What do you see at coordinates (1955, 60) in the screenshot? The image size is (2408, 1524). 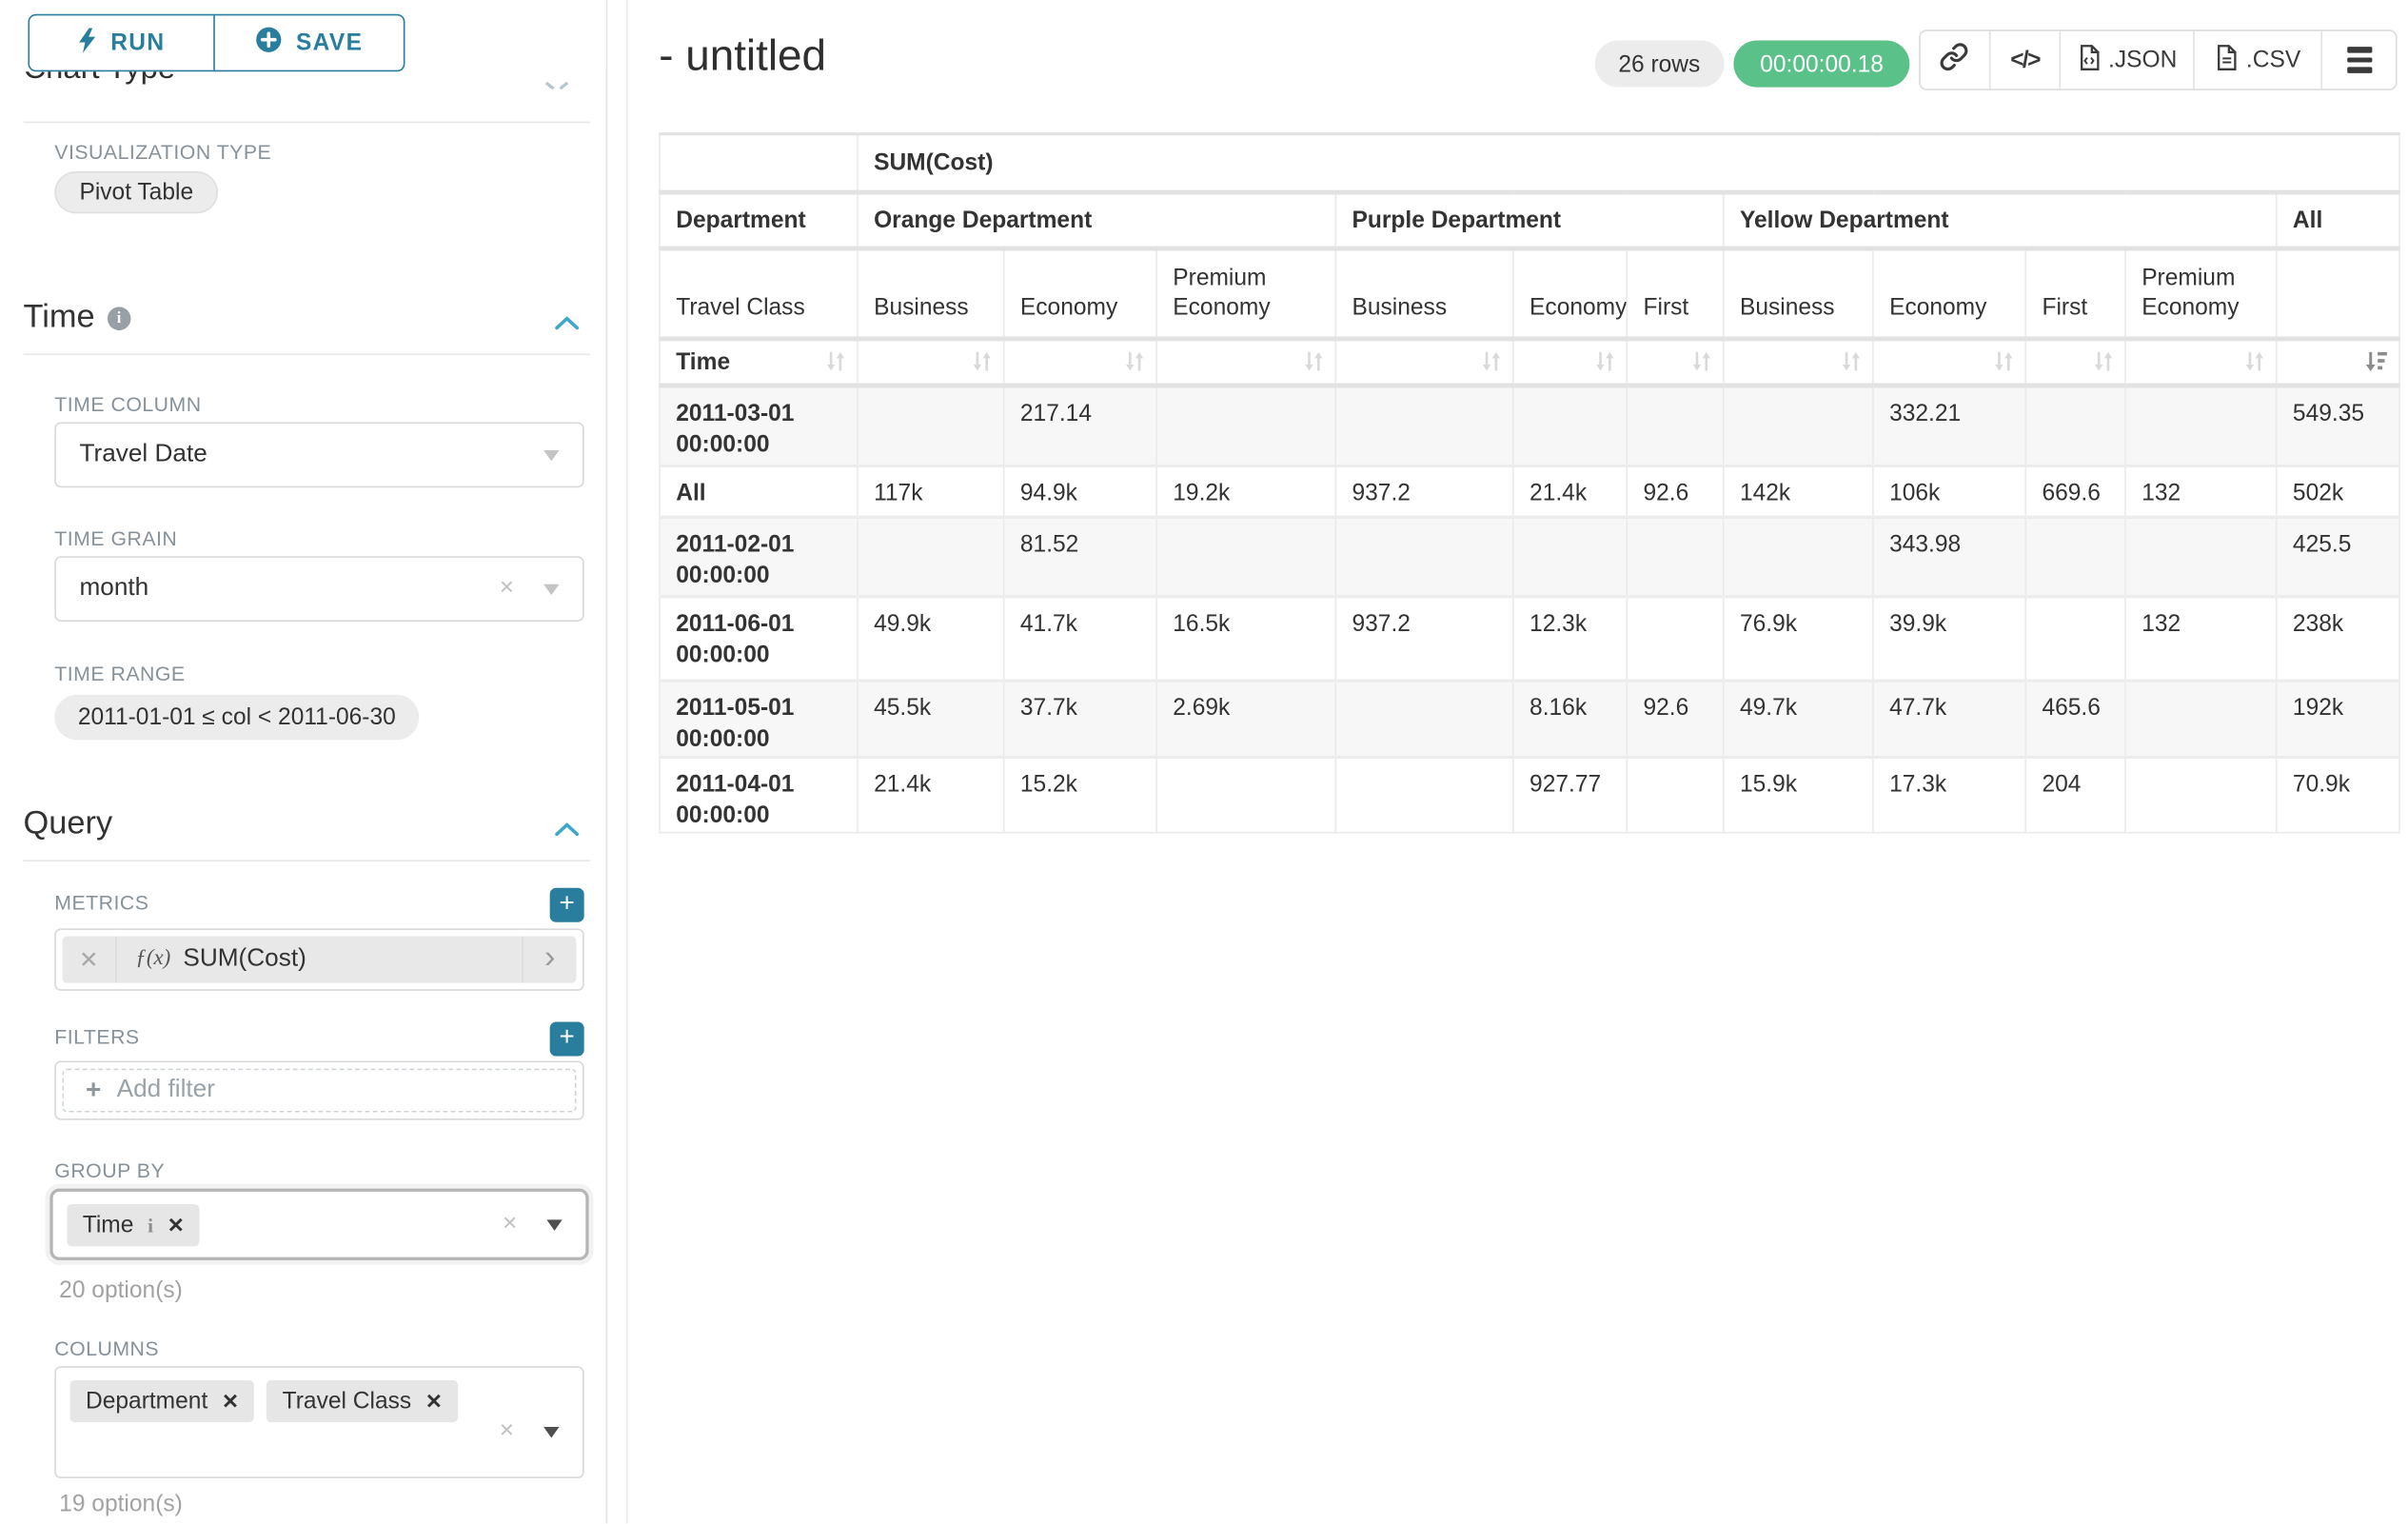 I see `share-link-button` at bounding box center [1955, 60].